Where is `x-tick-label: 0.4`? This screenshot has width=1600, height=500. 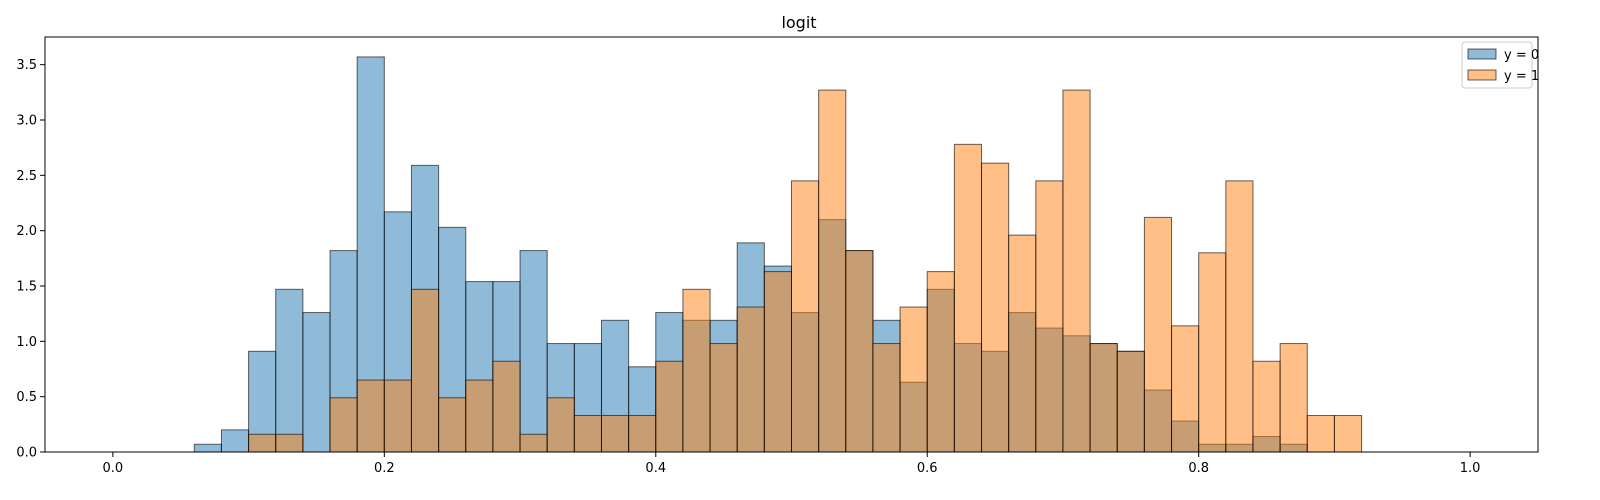
x-tick-label: 0.4 is located at coordinates (655, 468).